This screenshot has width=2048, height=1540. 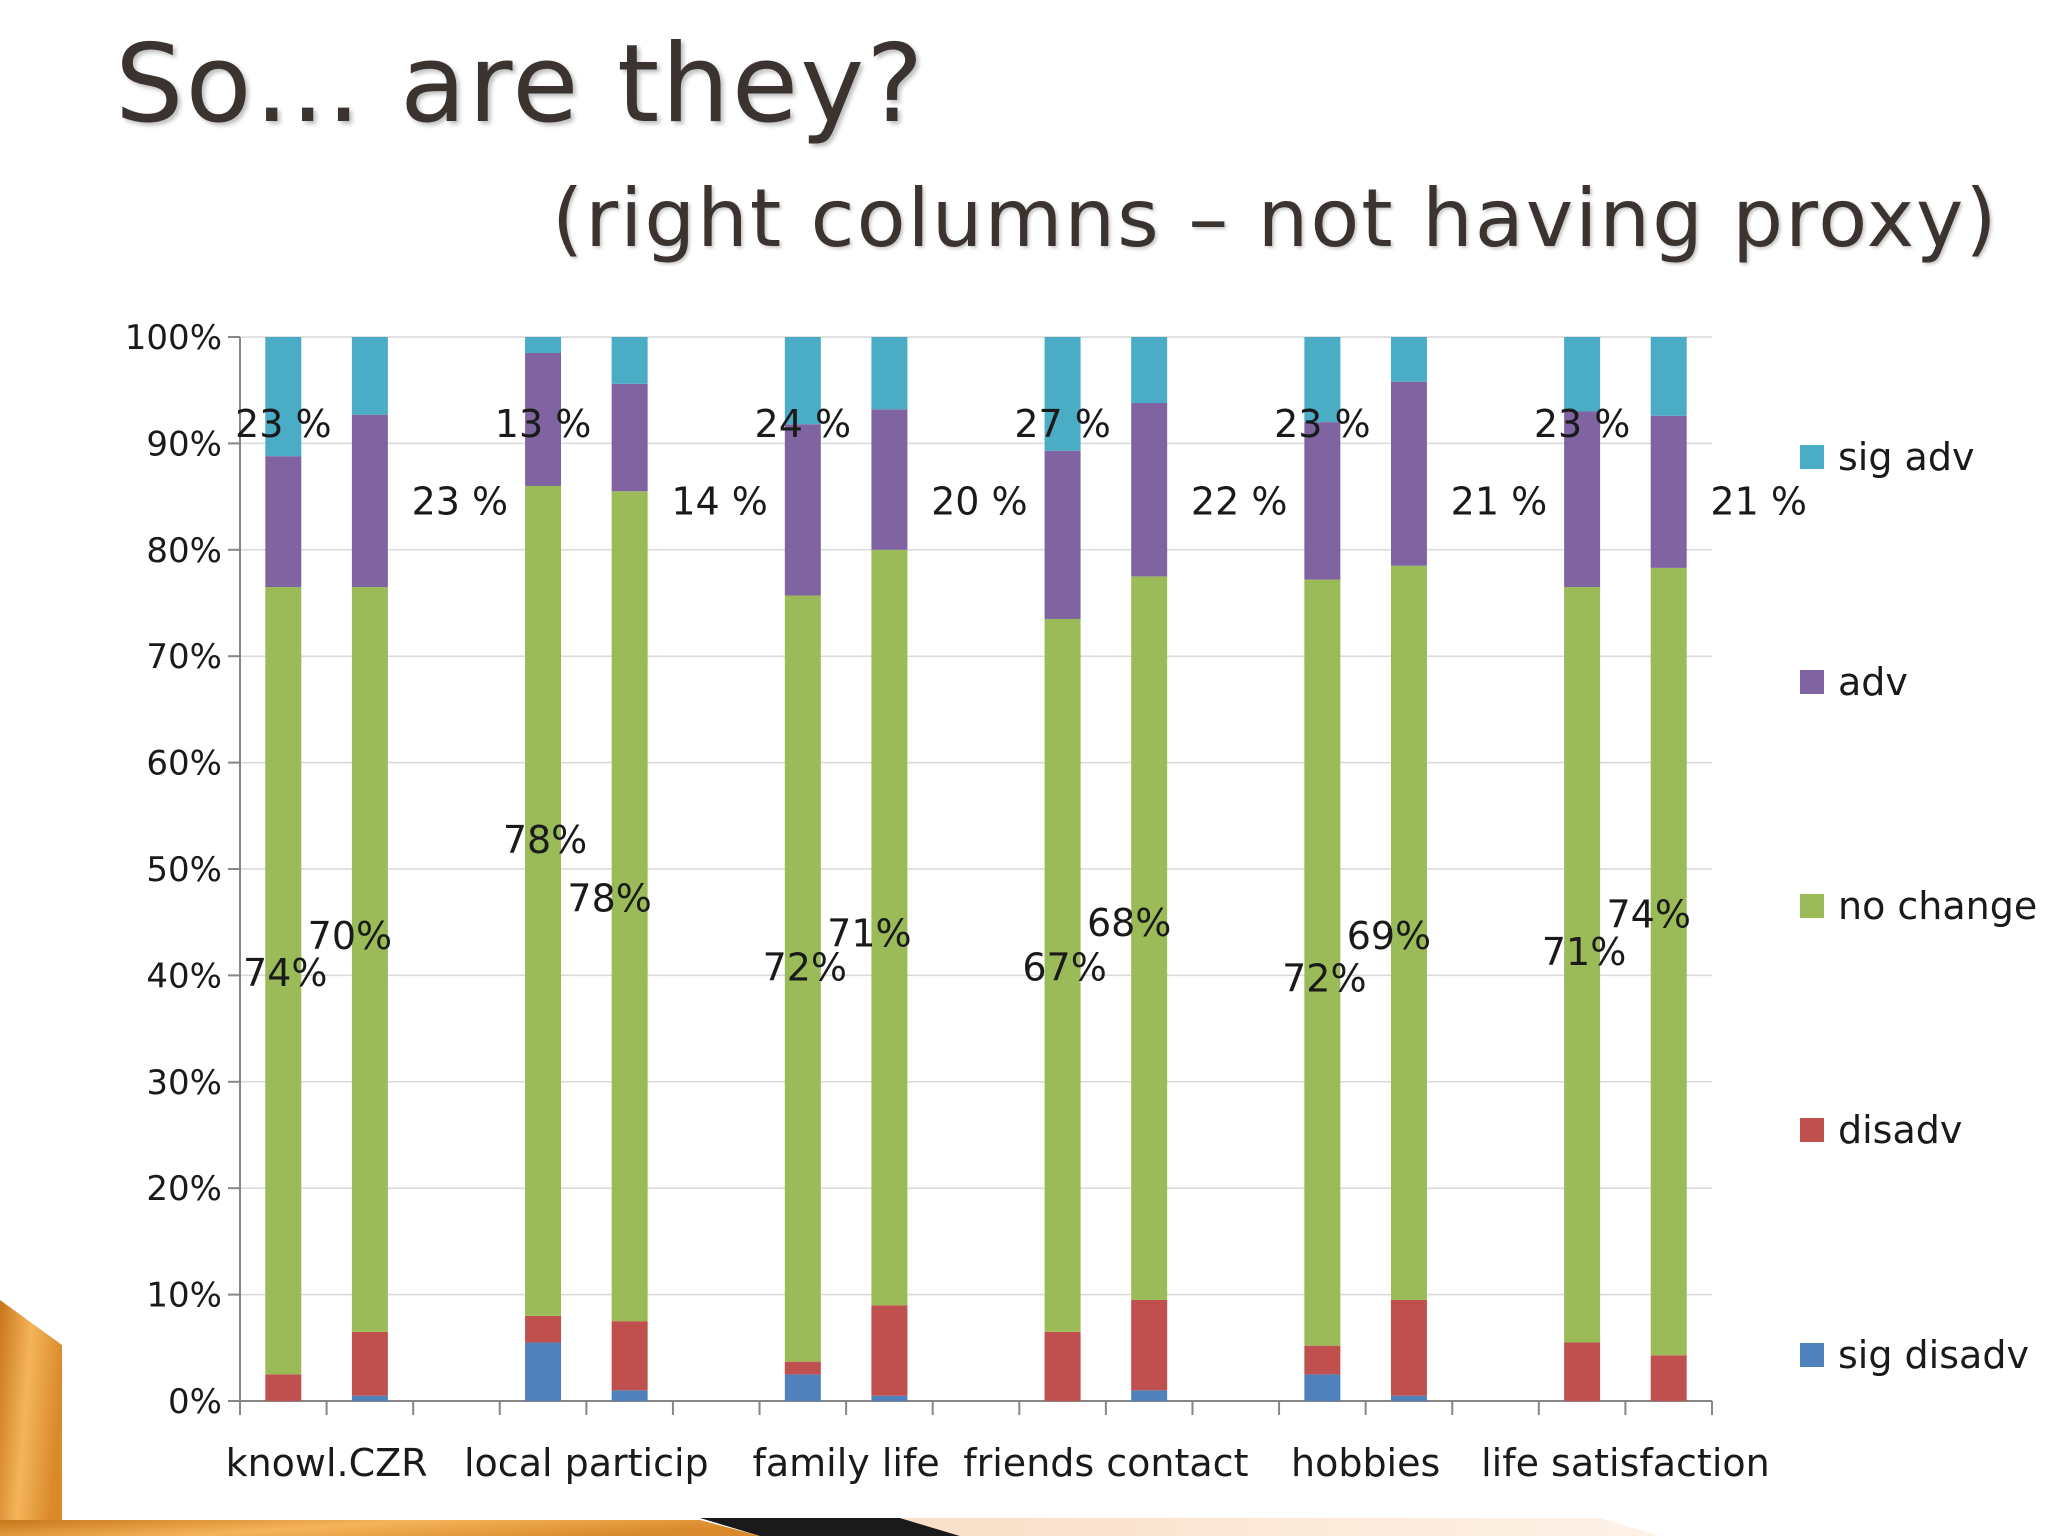 What do you see at coordinates (869, 934) in the screenshot?
I see `data-label-no-change-right: 71%` at bounding box center [869, 934].